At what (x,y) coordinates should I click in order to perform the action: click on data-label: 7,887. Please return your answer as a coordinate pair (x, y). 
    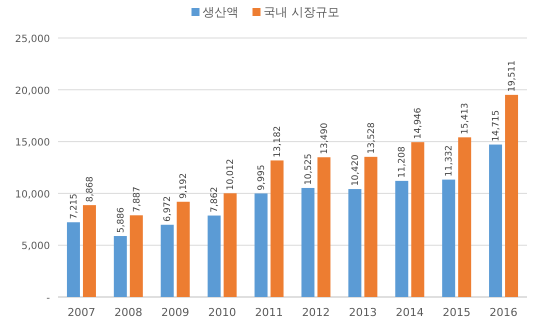
    Looking at the image, I should click on (137, 199).